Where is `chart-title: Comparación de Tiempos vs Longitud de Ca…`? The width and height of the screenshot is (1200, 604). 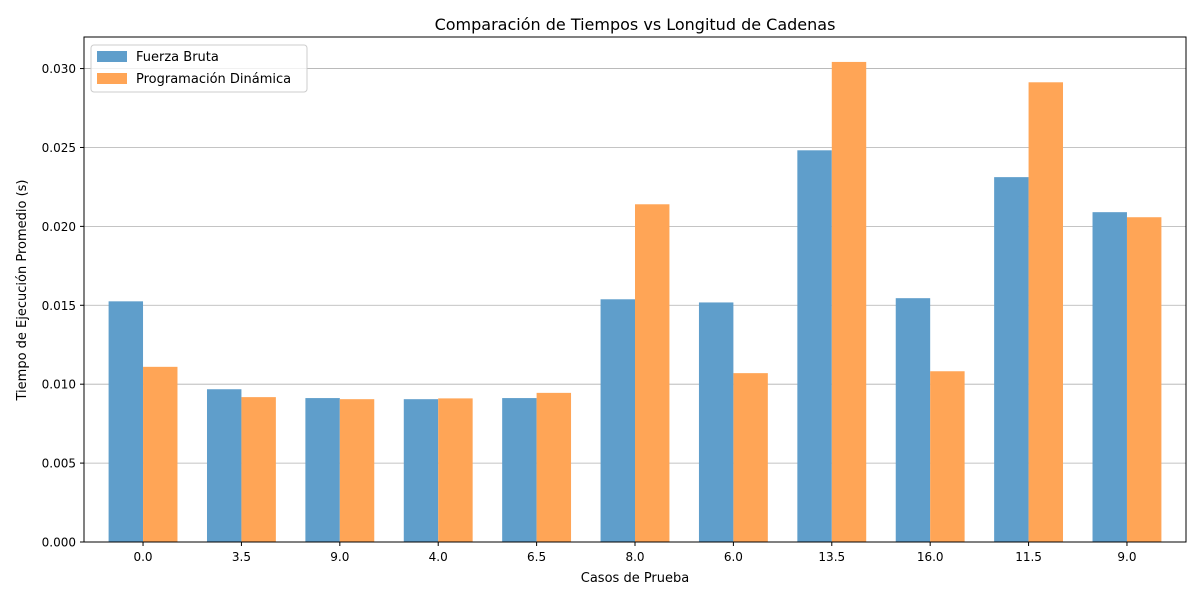 chart-title: Comparación de Tiempos vs Longitud de Ca… is located at coordinates (635, 24).